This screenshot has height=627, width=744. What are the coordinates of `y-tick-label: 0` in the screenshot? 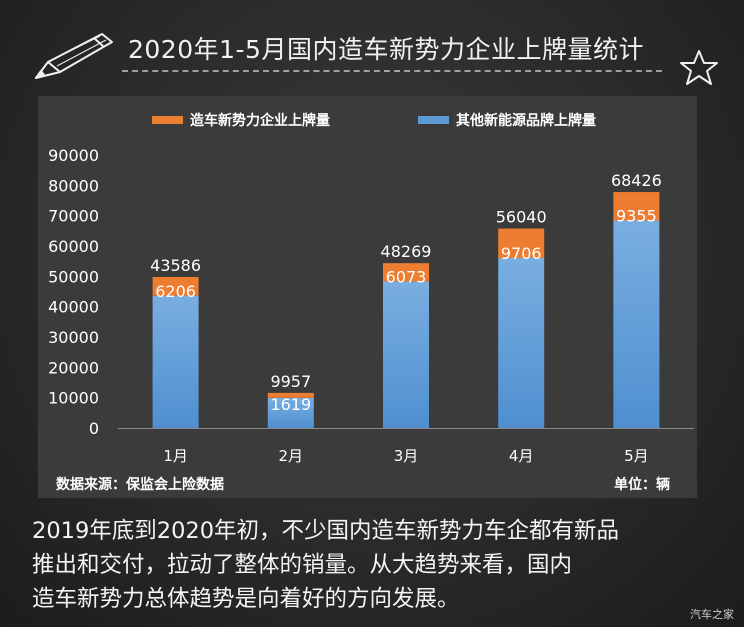 It's located at (94, 428).